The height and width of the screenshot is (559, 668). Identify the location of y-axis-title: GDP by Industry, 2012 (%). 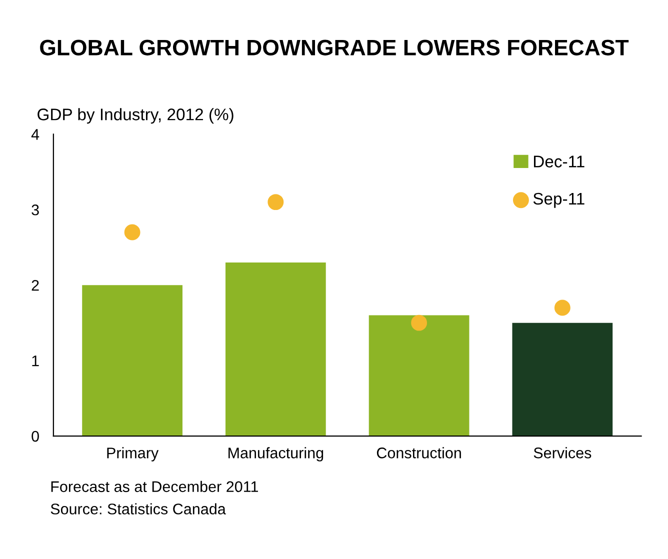
(136, 116).